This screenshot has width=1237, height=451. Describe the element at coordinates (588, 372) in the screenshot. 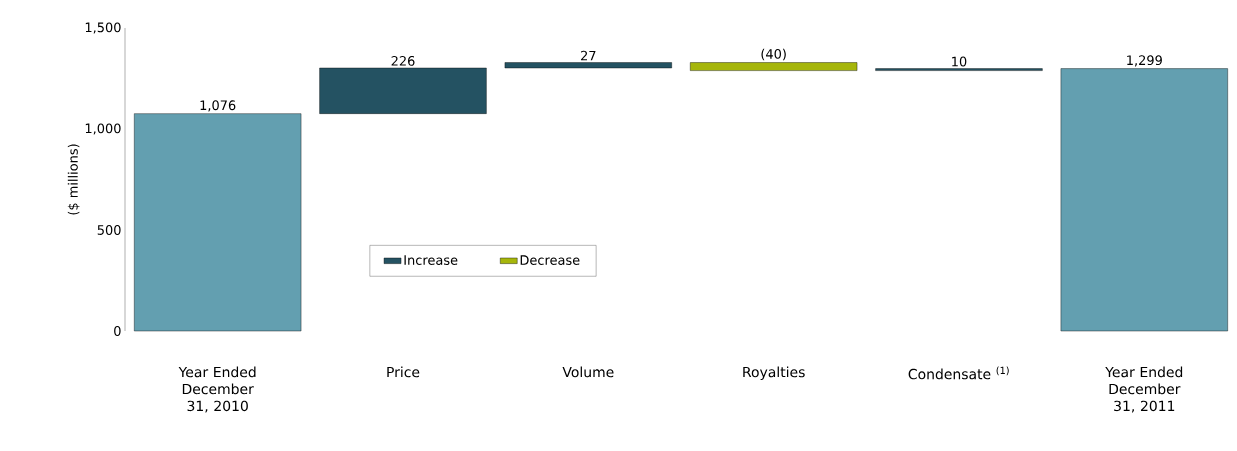

I see `x-tick-label: Volume` at that location.